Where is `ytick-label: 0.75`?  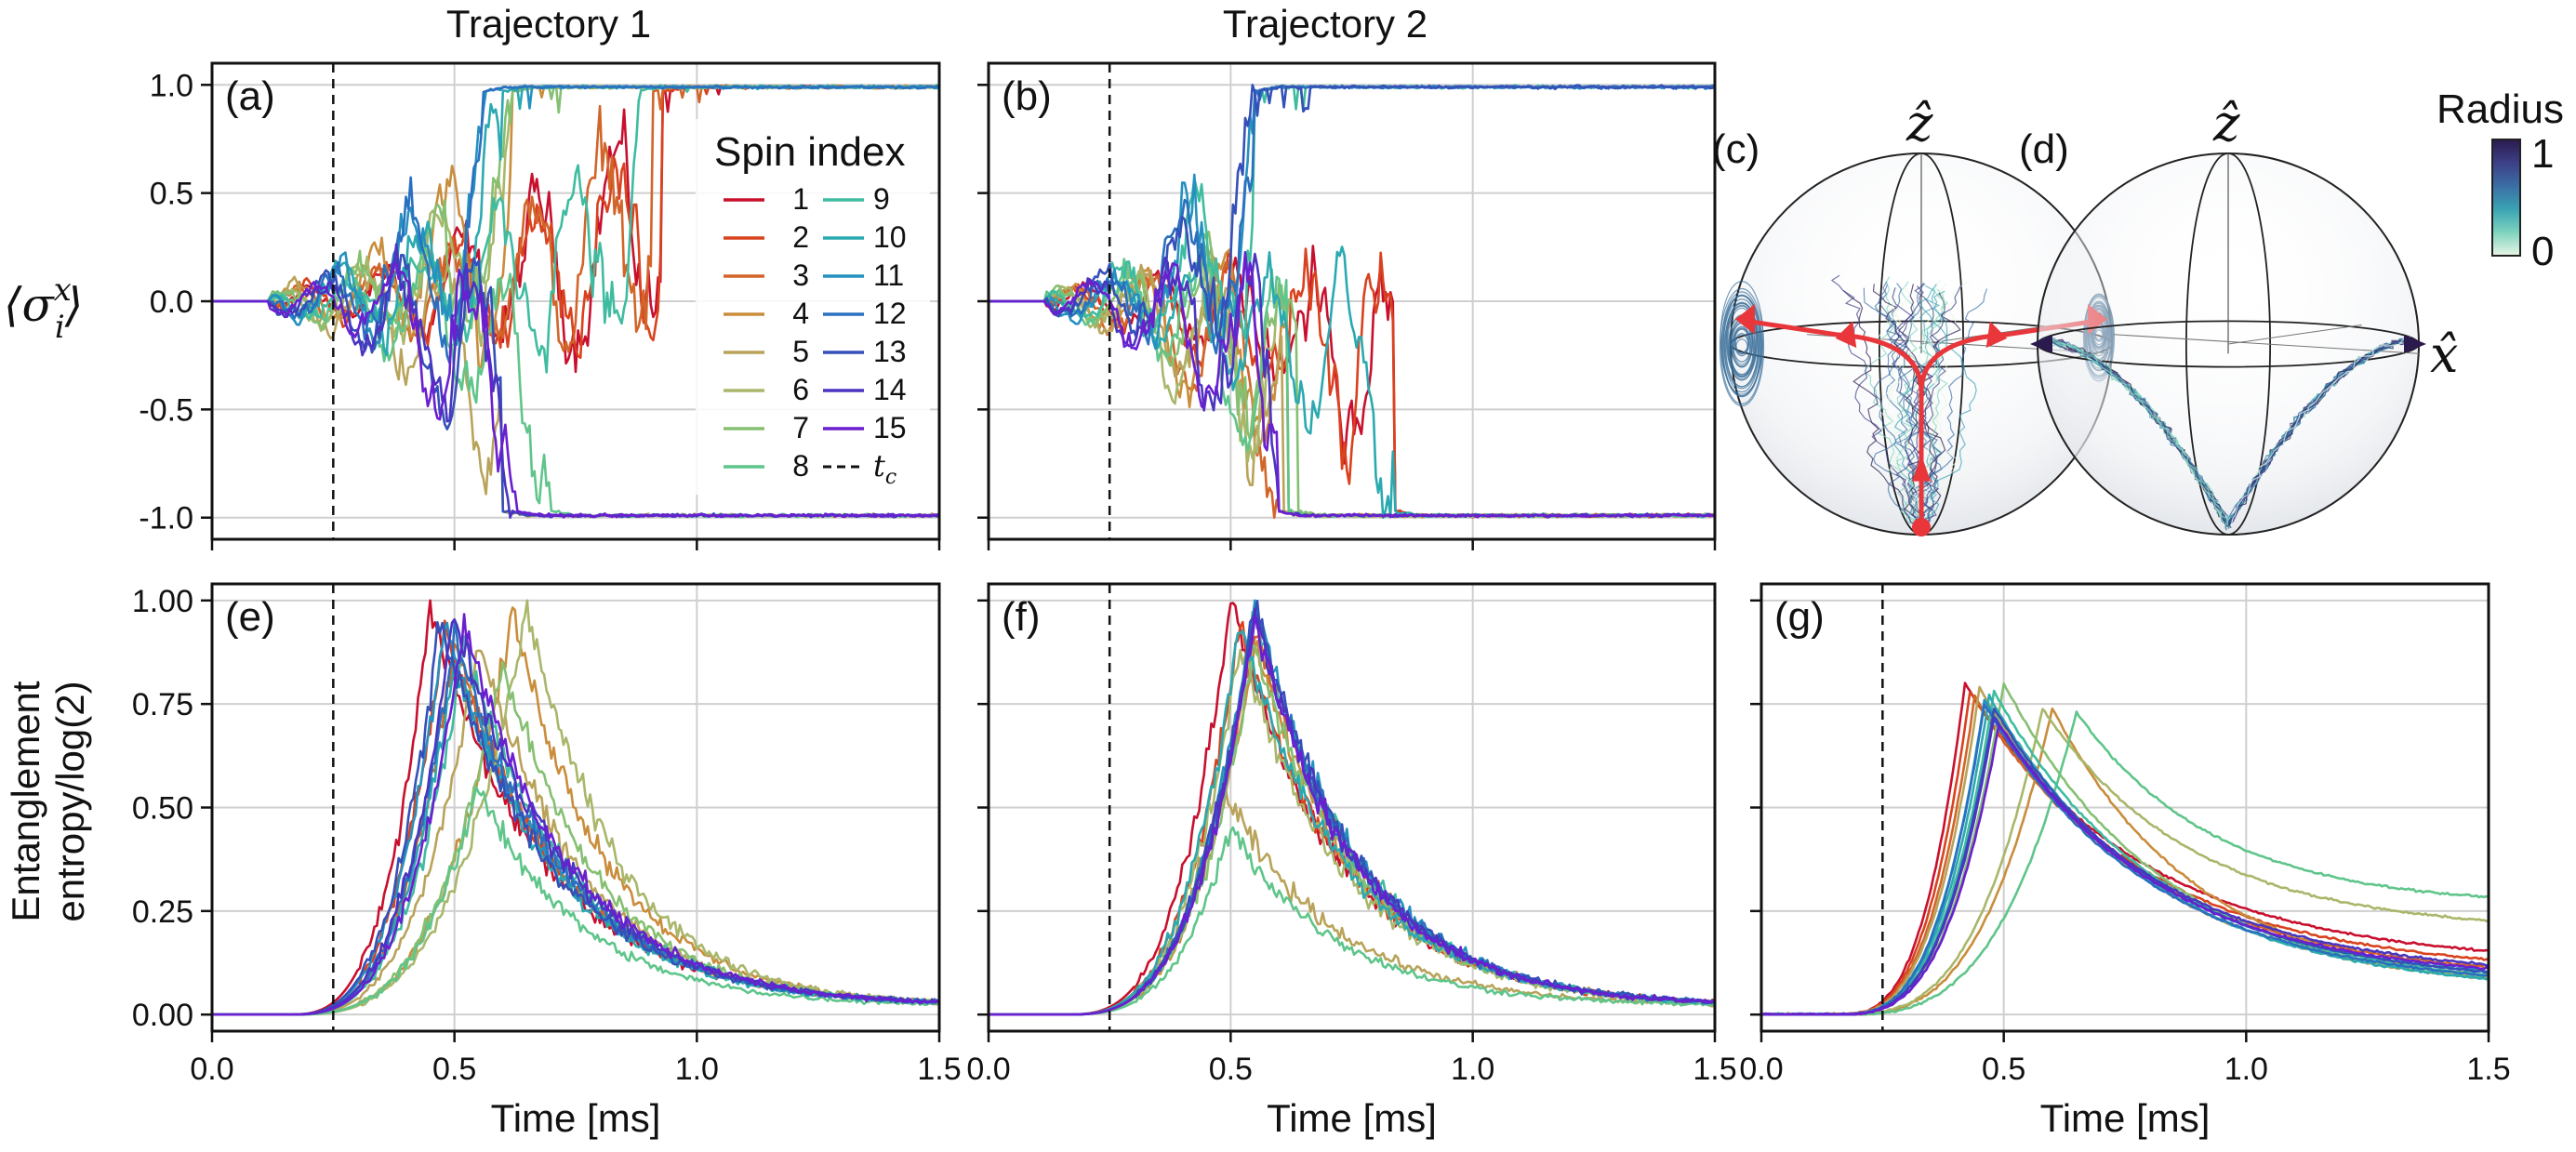 ytick-label: 0.75 is located at coordinates (162, 704).